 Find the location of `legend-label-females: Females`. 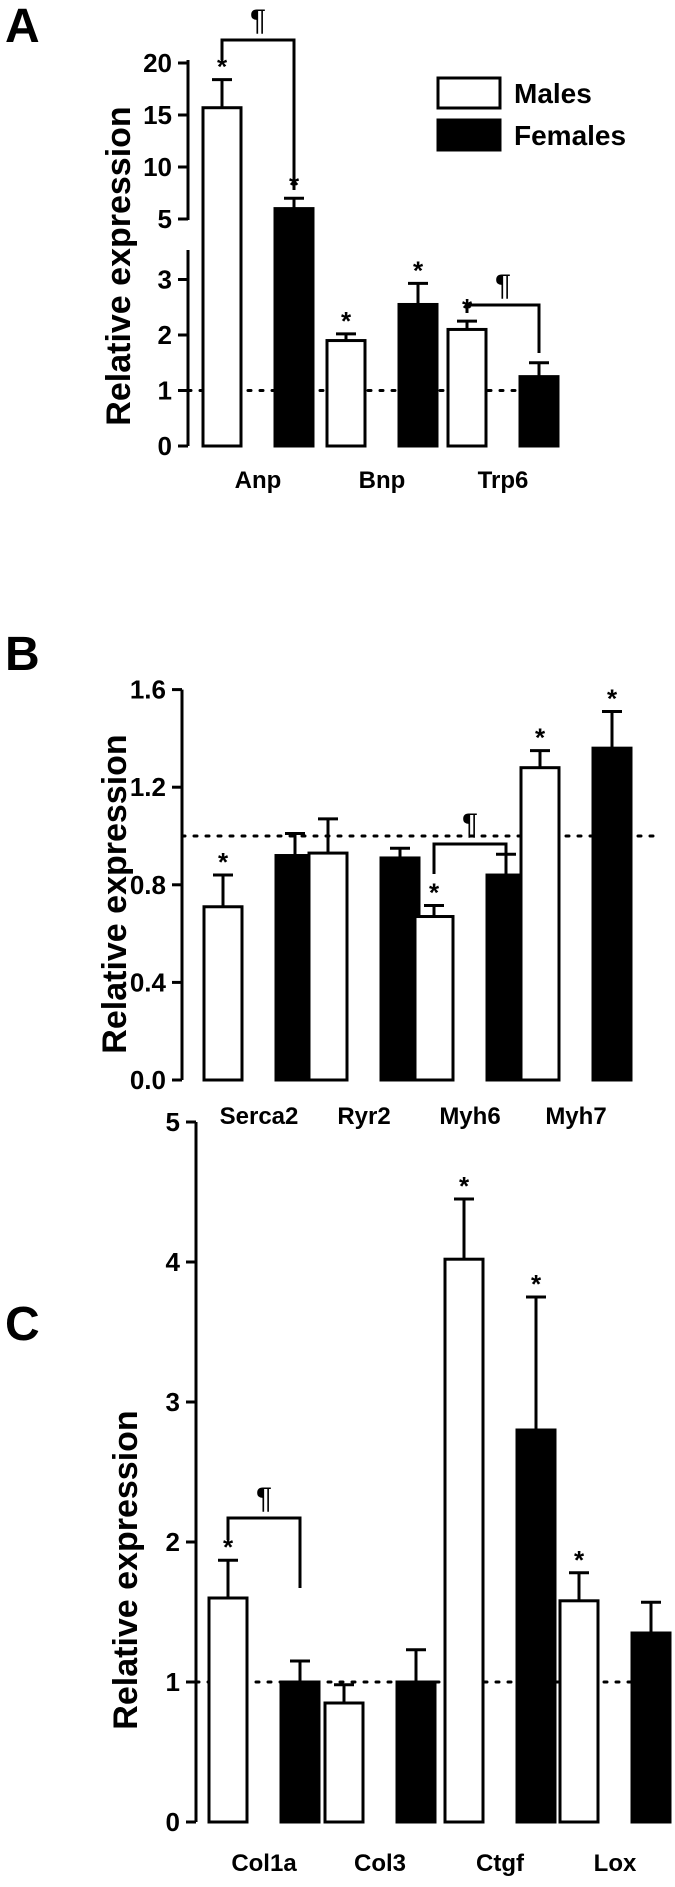

legend-label-females: Females is located at coordinates (570, 135).